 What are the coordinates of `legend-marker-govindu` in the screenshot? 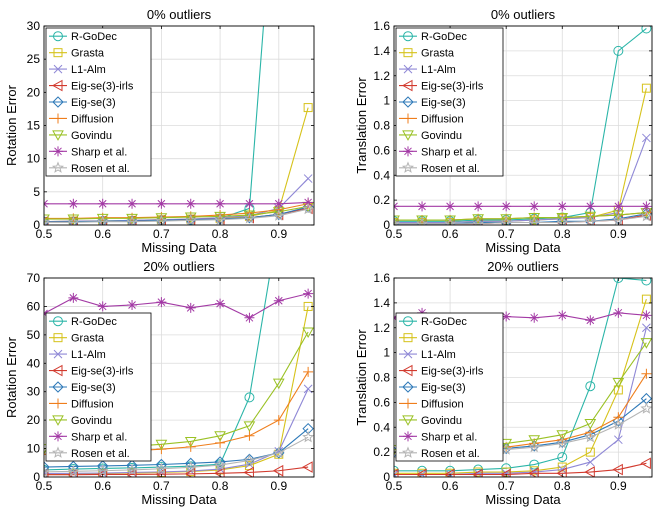 It's located at (58, 420).